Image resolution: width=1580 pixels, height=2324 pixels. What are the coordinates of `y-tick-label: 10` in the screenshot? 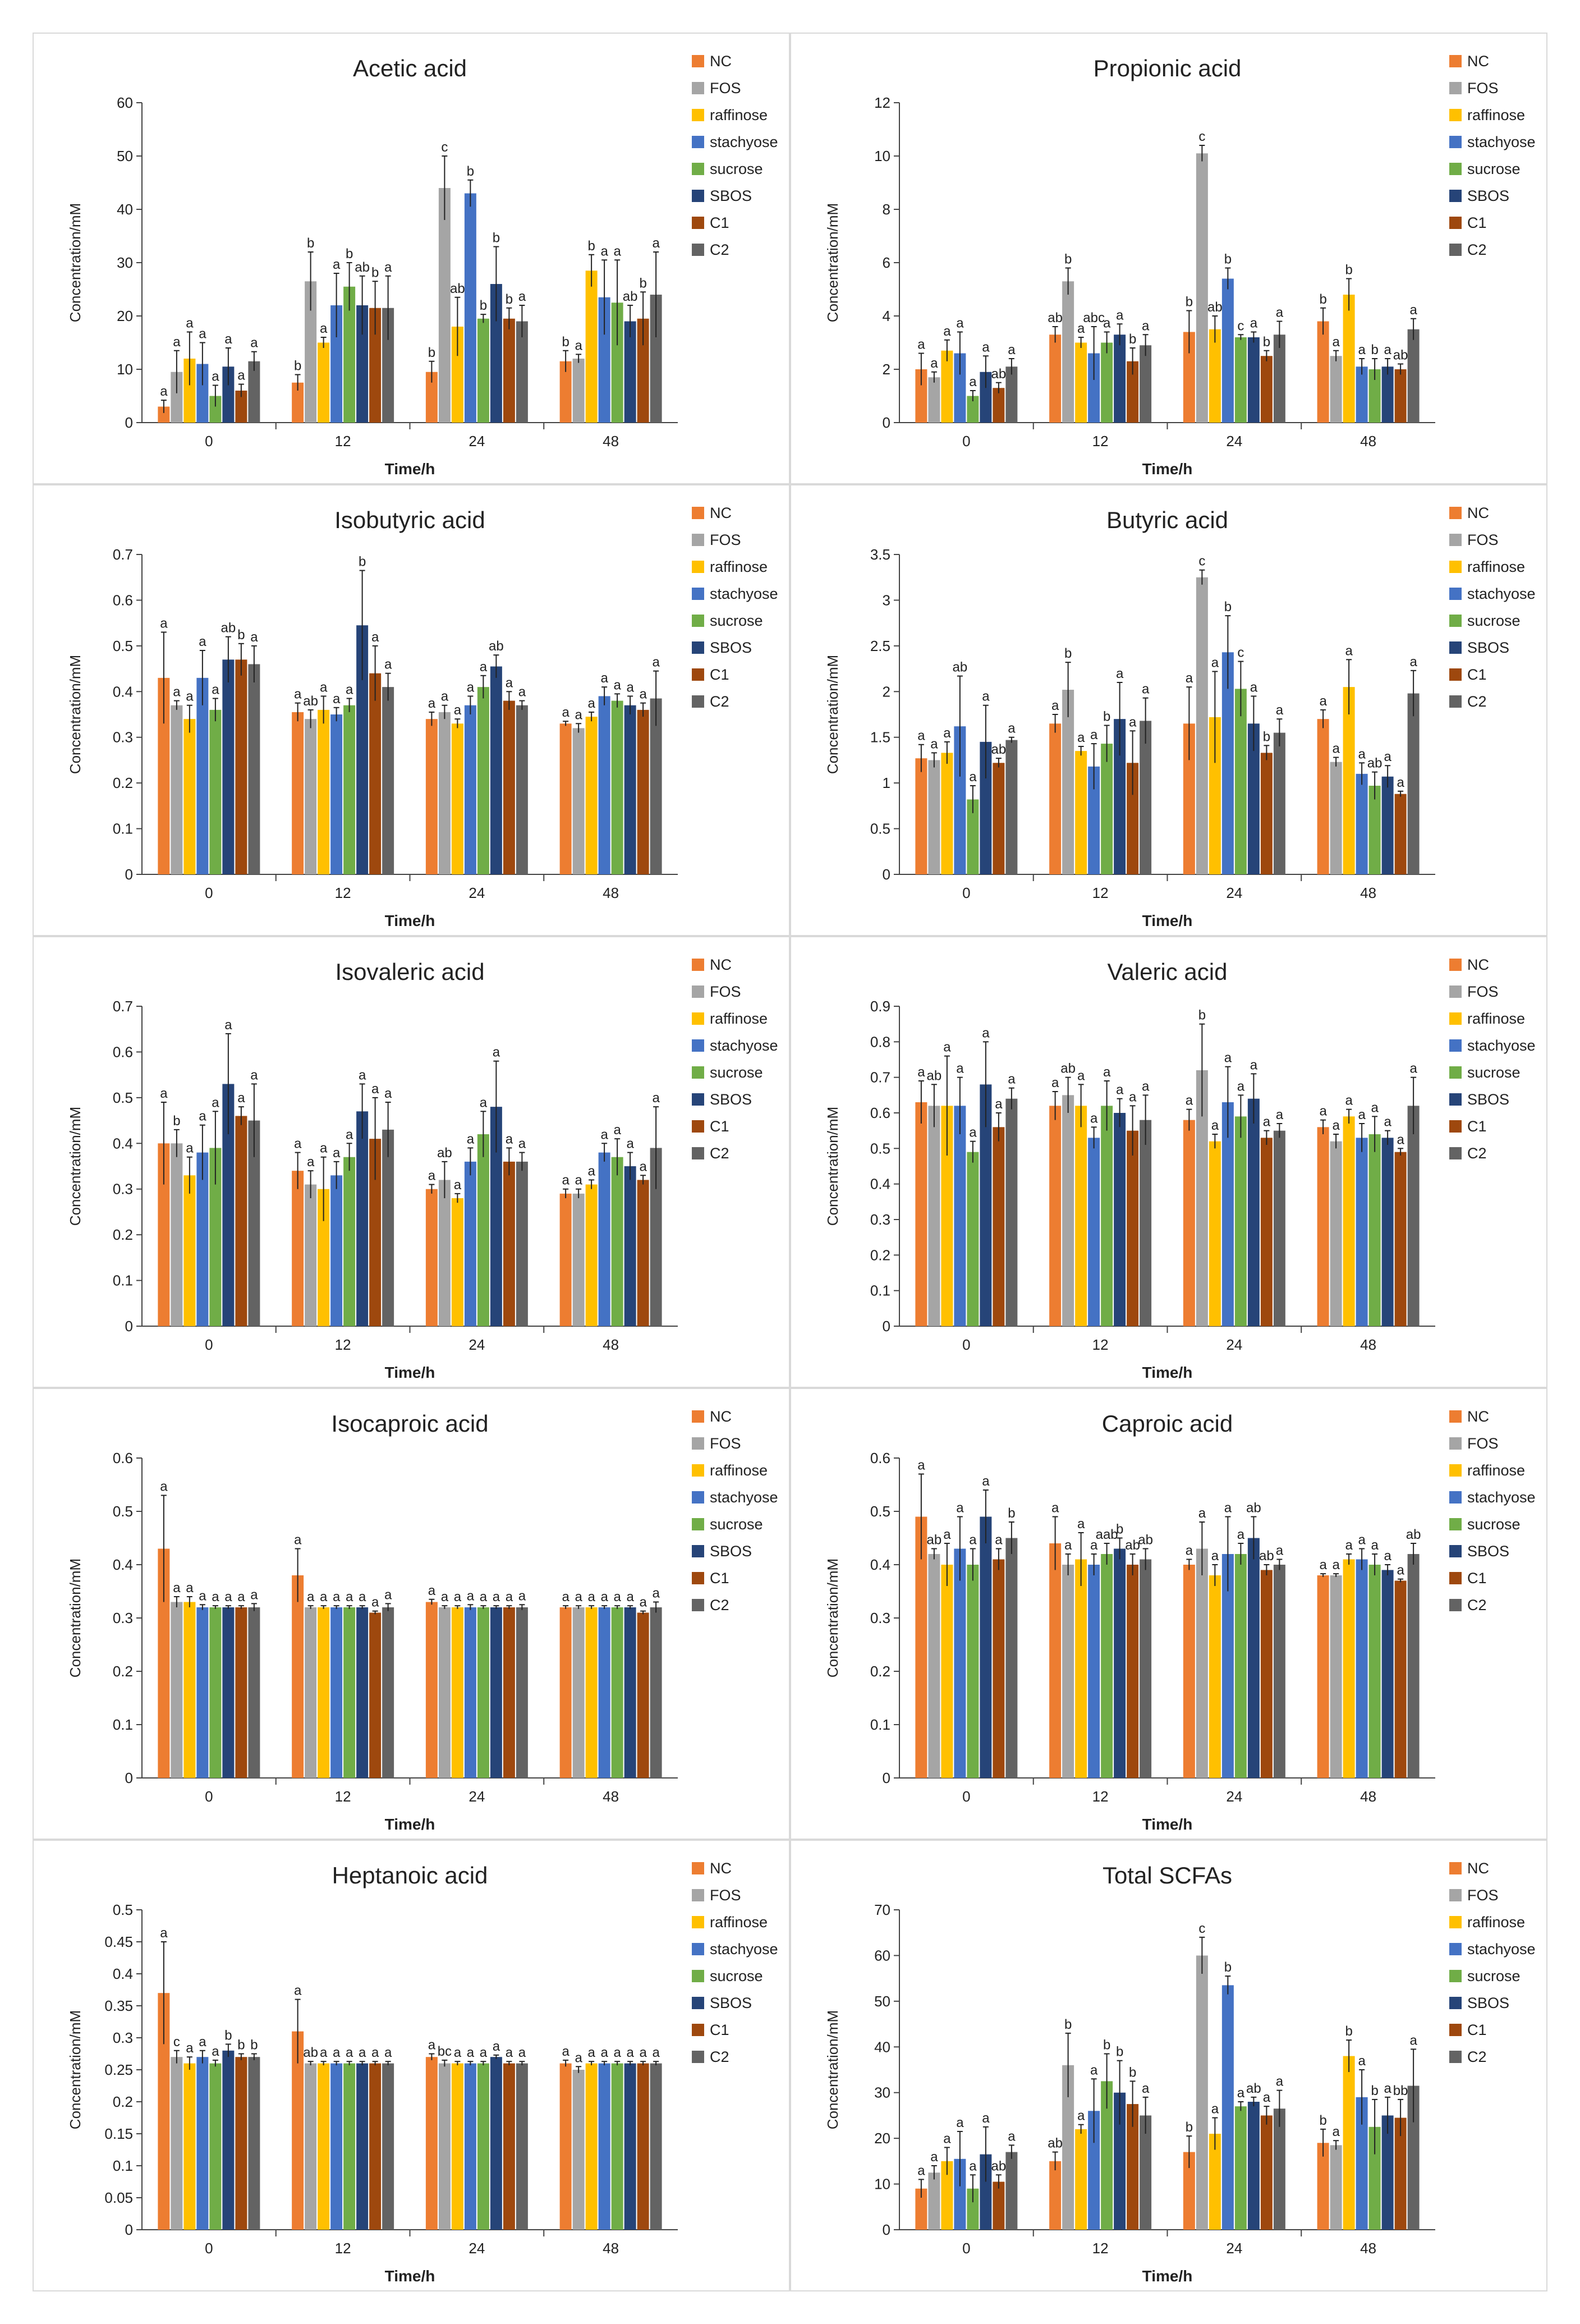 It's located at (125, 369).